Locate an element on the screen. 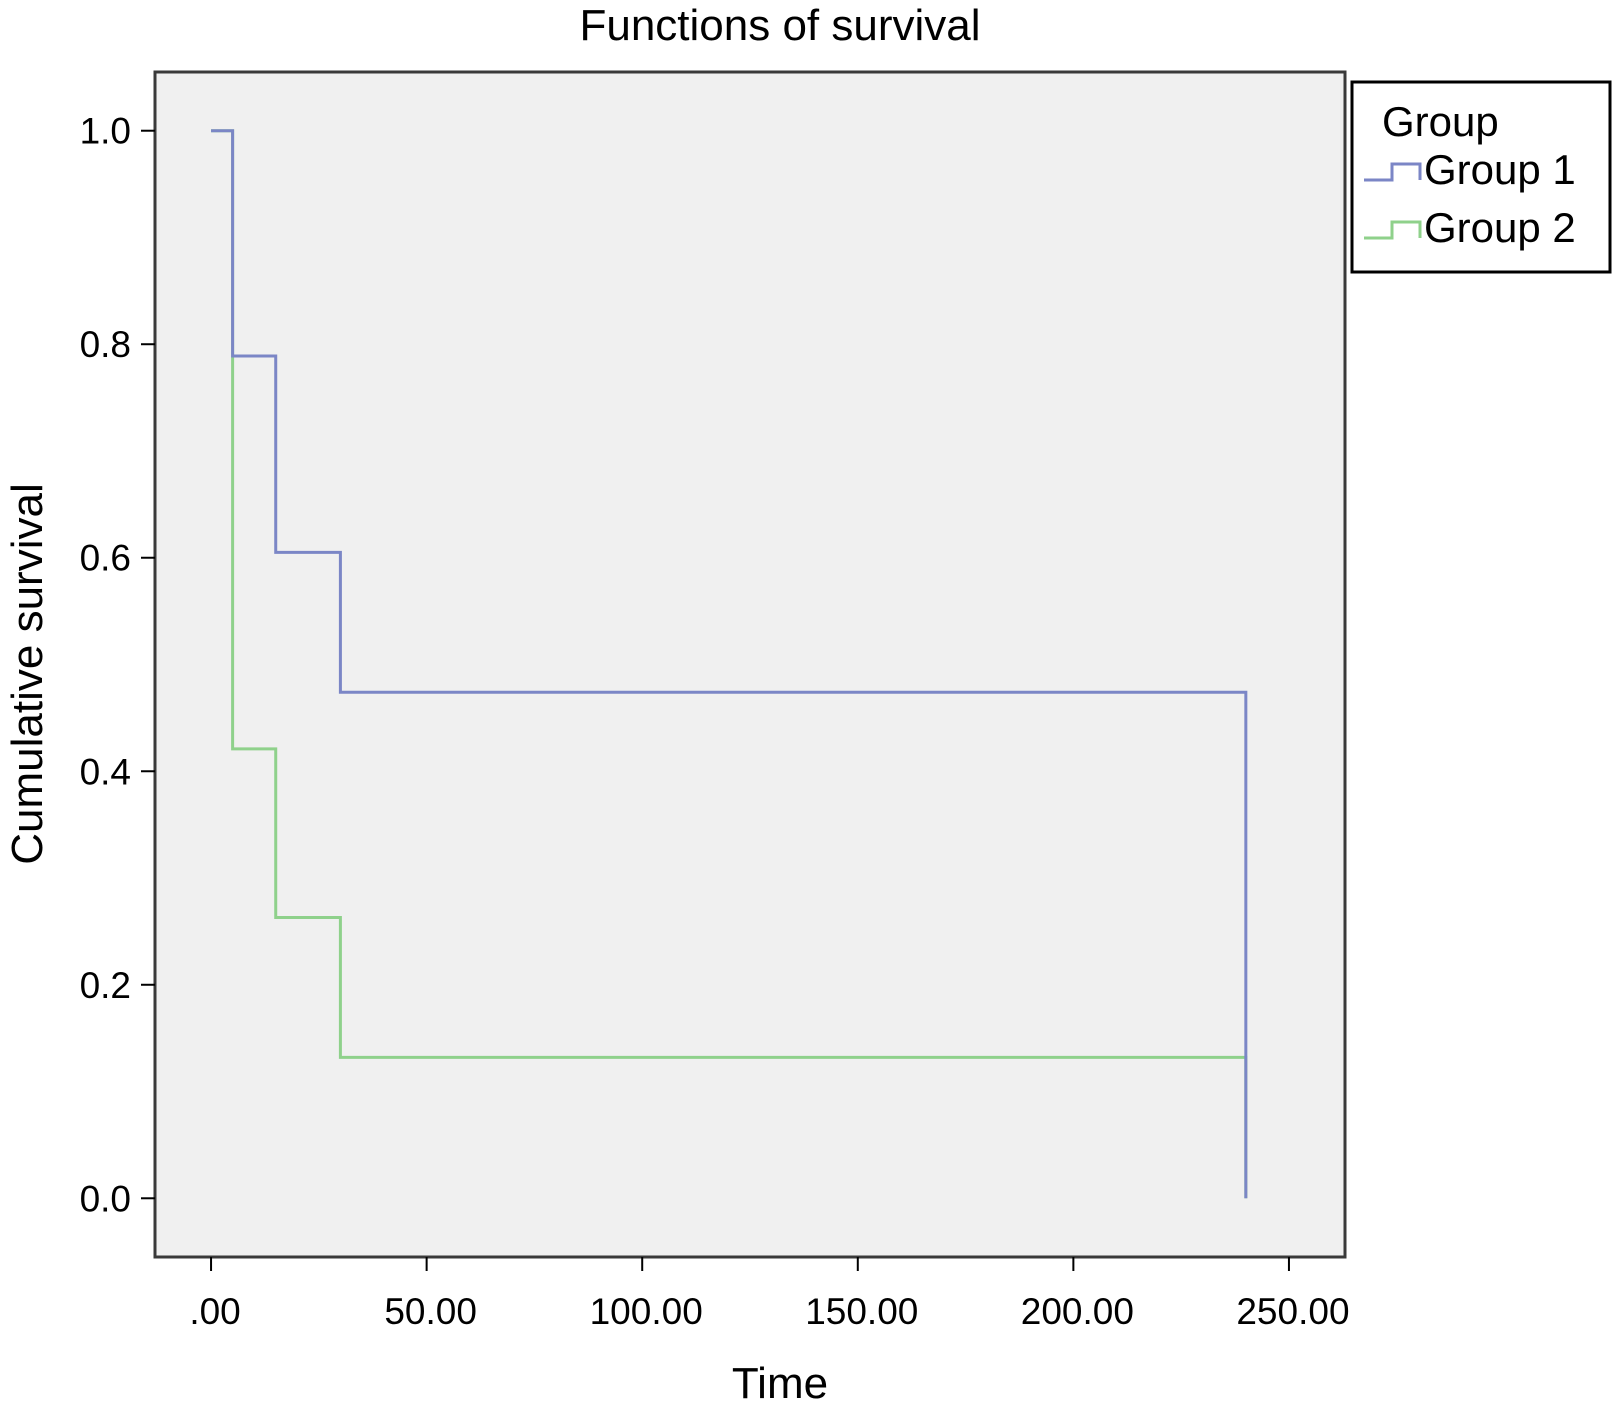  legend: Group Group 1 Group 2 is located at coordinates (1481, 177).